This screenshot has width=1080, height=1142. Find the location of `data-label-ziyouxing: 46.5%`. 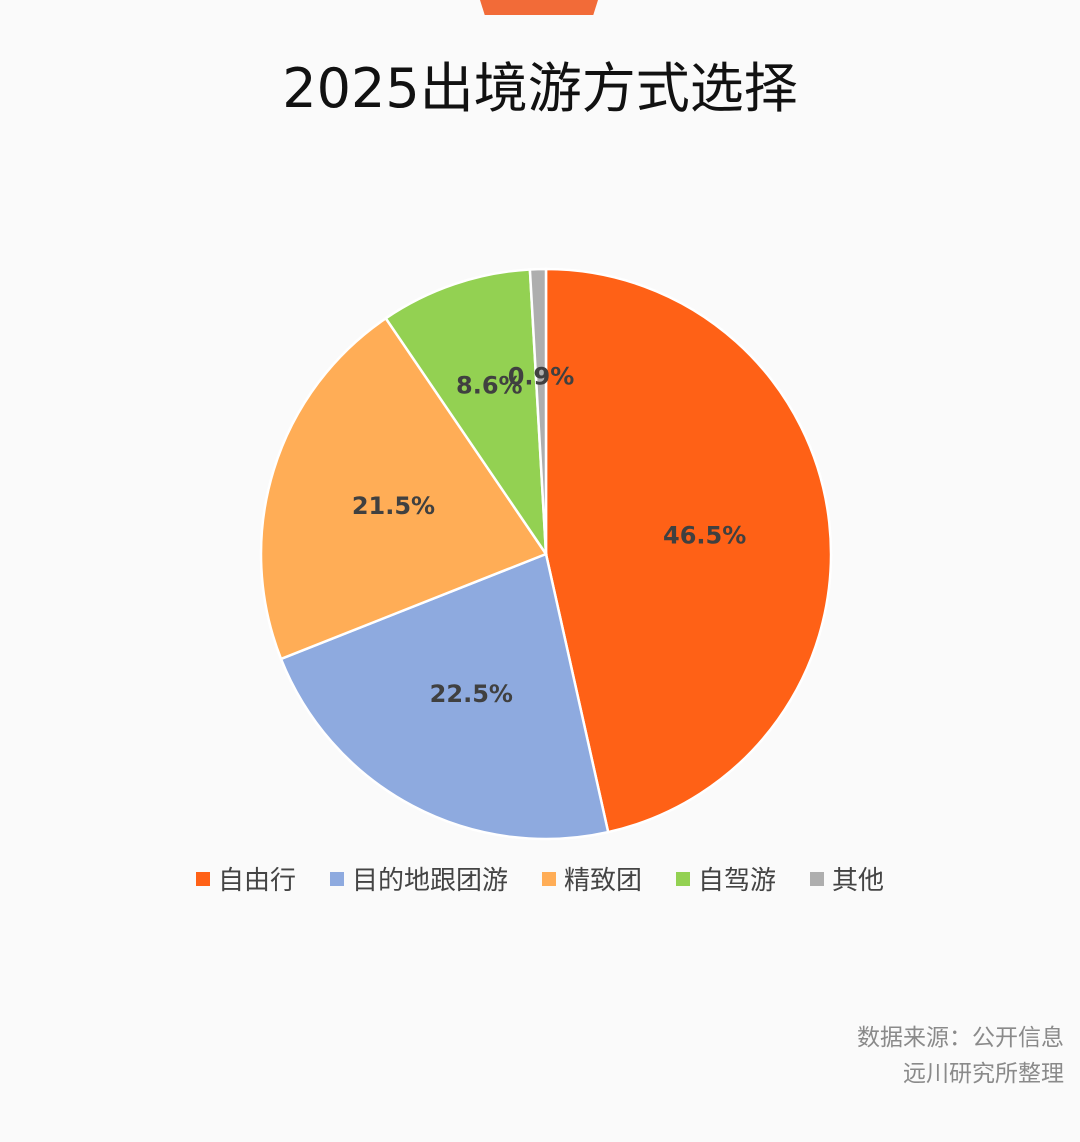

data-label-ziyouxing: 46.5% is located at coordinates (704, 535).